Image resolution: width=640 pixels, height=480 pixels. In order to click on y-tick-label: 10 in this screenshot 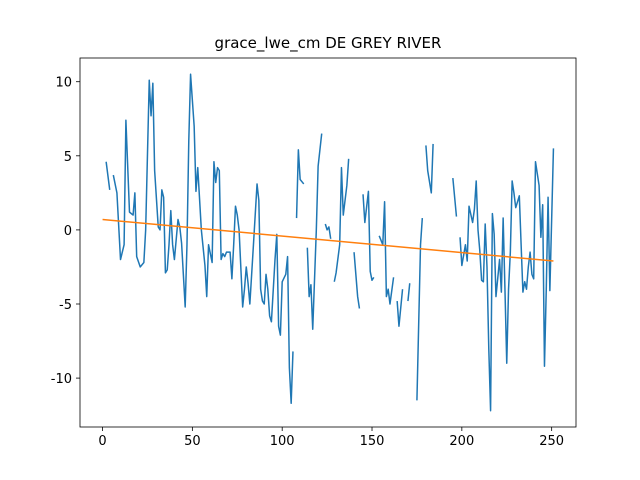, I will do `click(63, 83)`.